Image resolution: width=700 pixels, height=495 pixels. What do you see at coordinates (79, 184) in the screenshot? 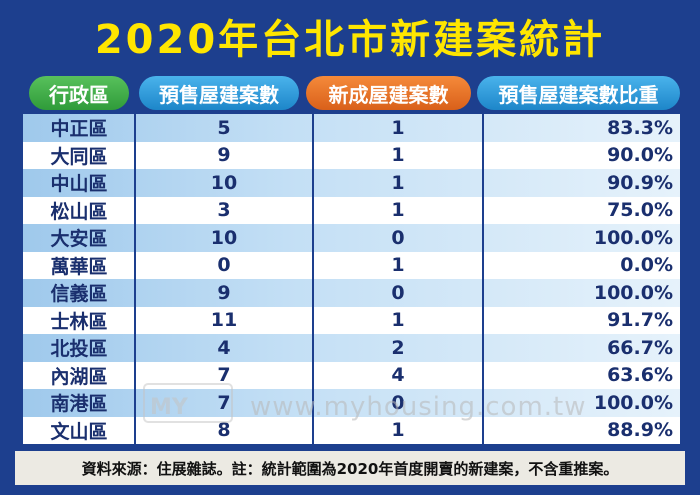
I see `district-cell: 中山區` at bounding box center [79, 184].